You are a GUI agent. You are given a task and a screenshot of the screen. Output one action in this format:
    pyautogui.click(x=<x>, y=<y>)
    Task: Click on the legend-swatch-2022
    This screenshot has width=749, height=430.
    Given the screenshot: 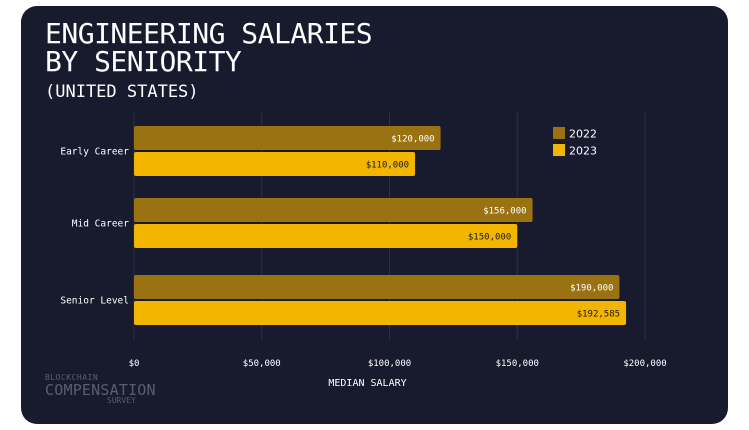 What is the action you would take?
    pyautogui.click(x=559, y=133)
    